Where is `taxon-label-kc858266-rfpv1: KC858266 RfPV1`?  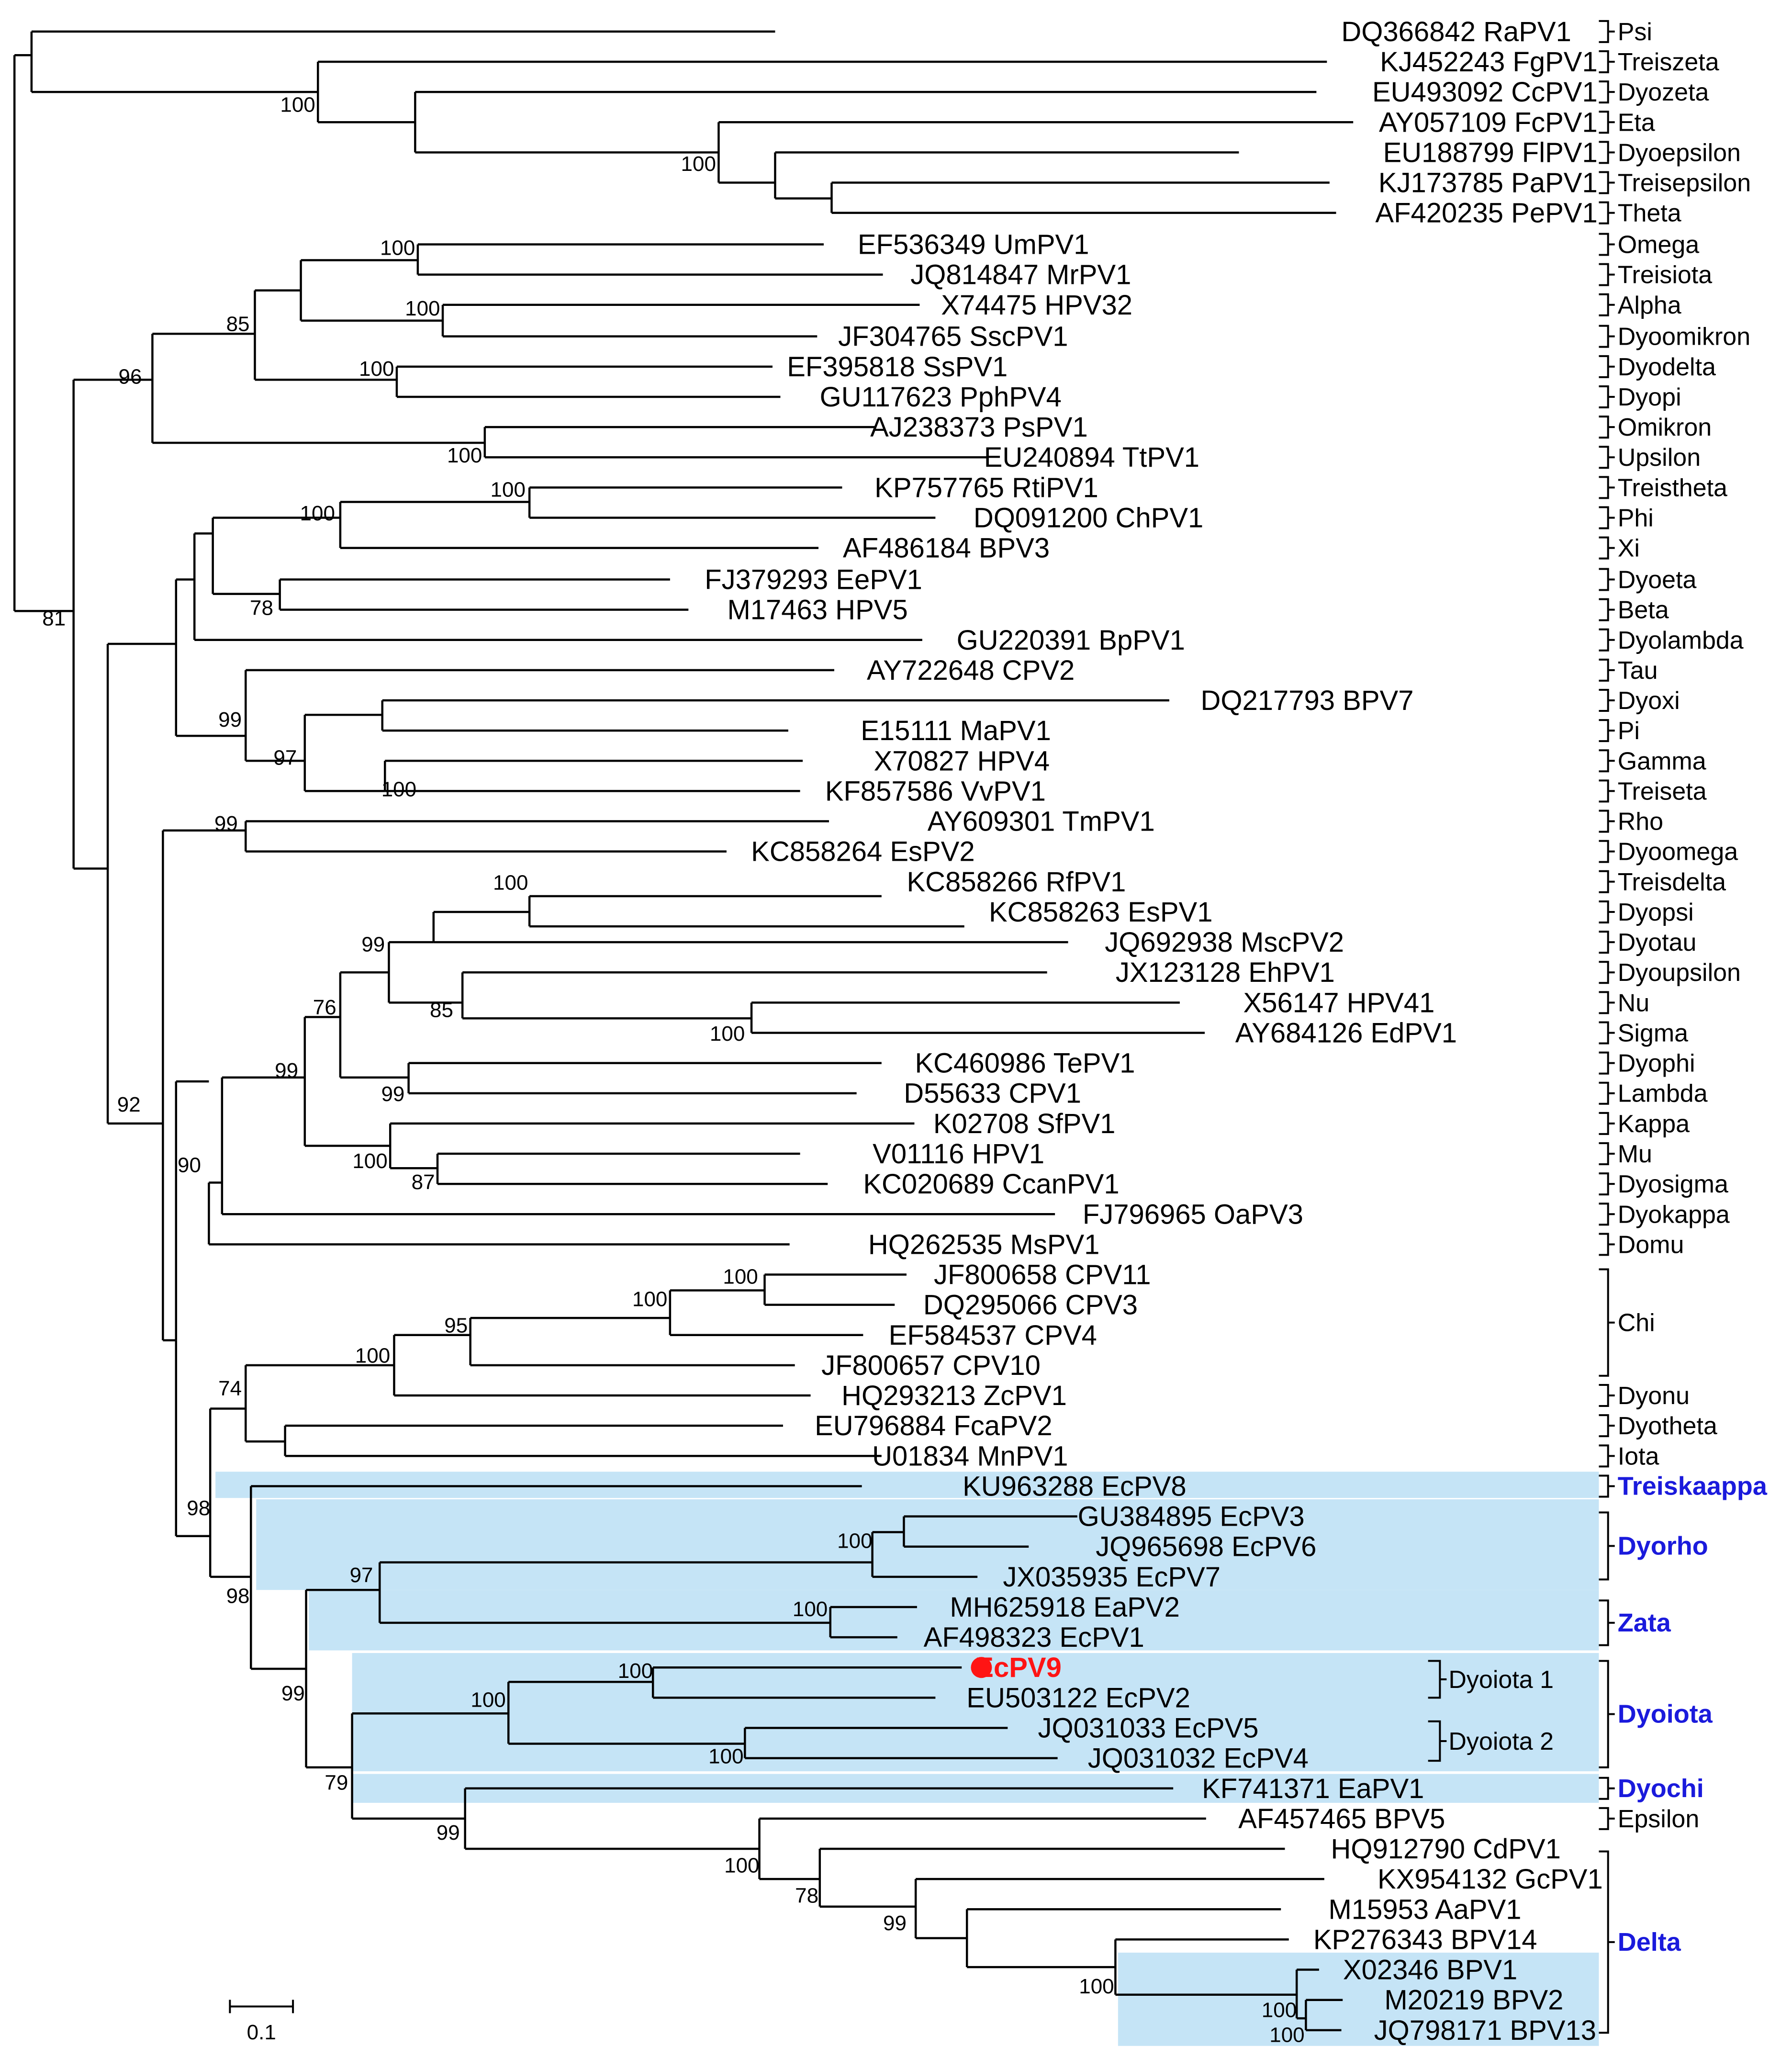
taxon-label-kc858266-rfpv1: KC858266 RfPV1 is located at coordinates (1017, 882).